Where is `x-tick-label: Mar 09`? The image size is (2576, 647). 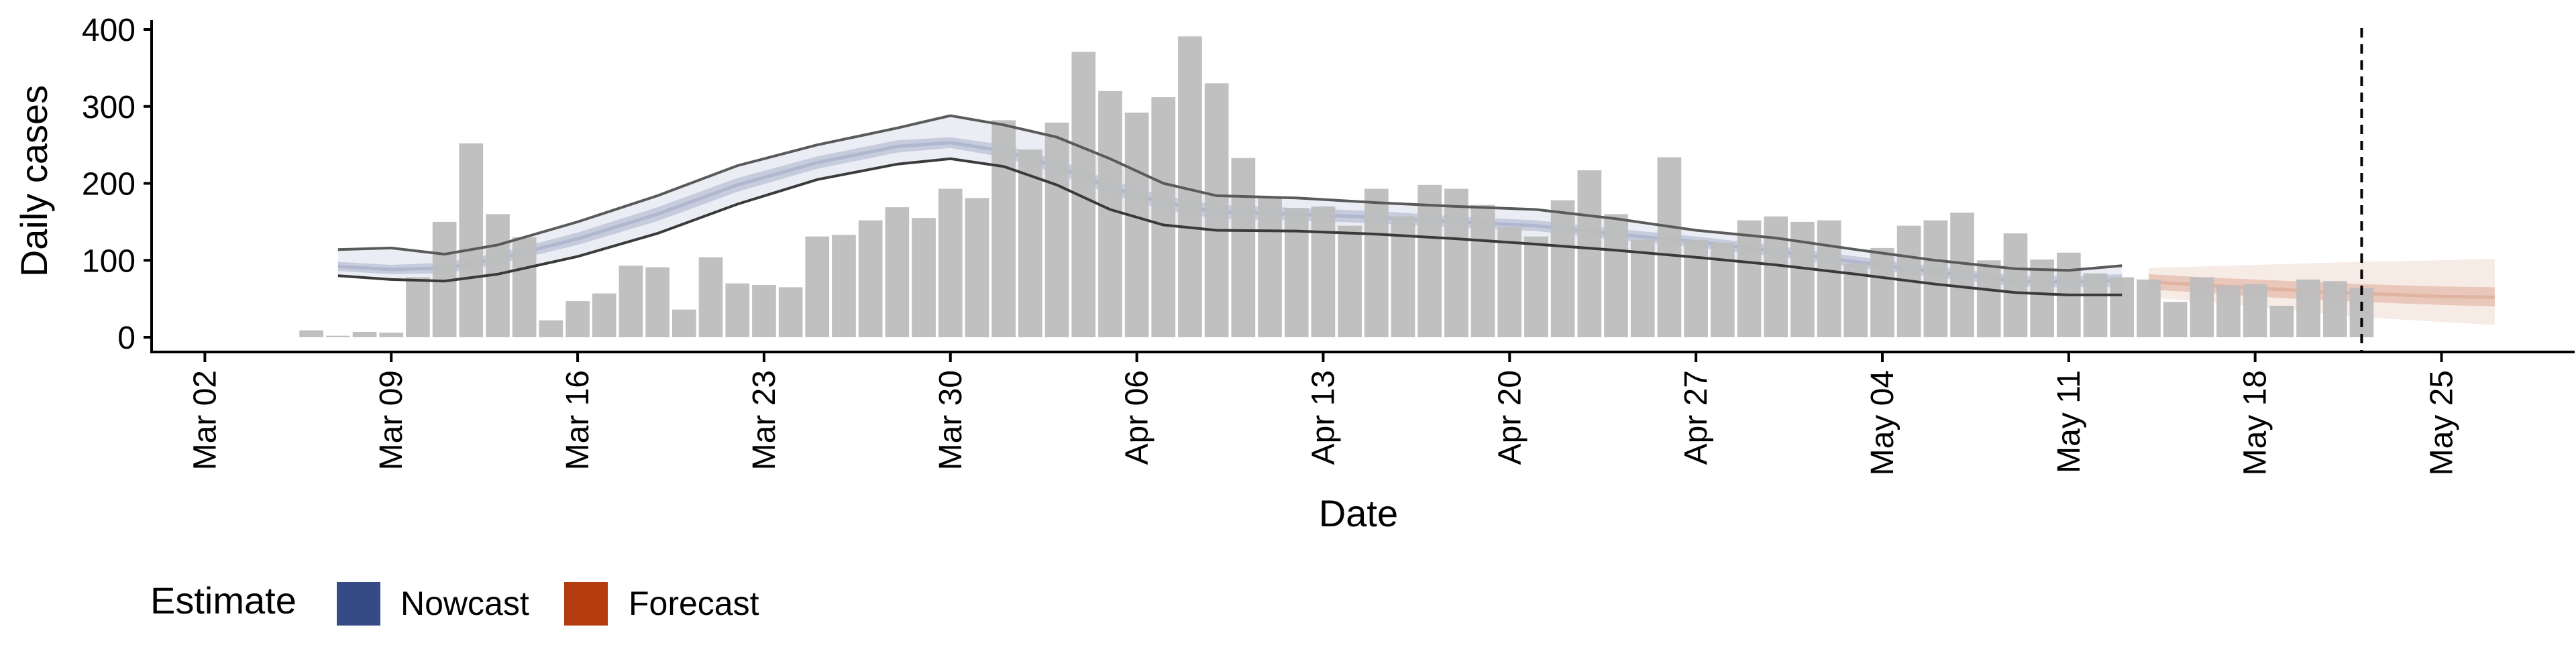
x-tick-label: Mar 09 is located at coordinates (391, 420).